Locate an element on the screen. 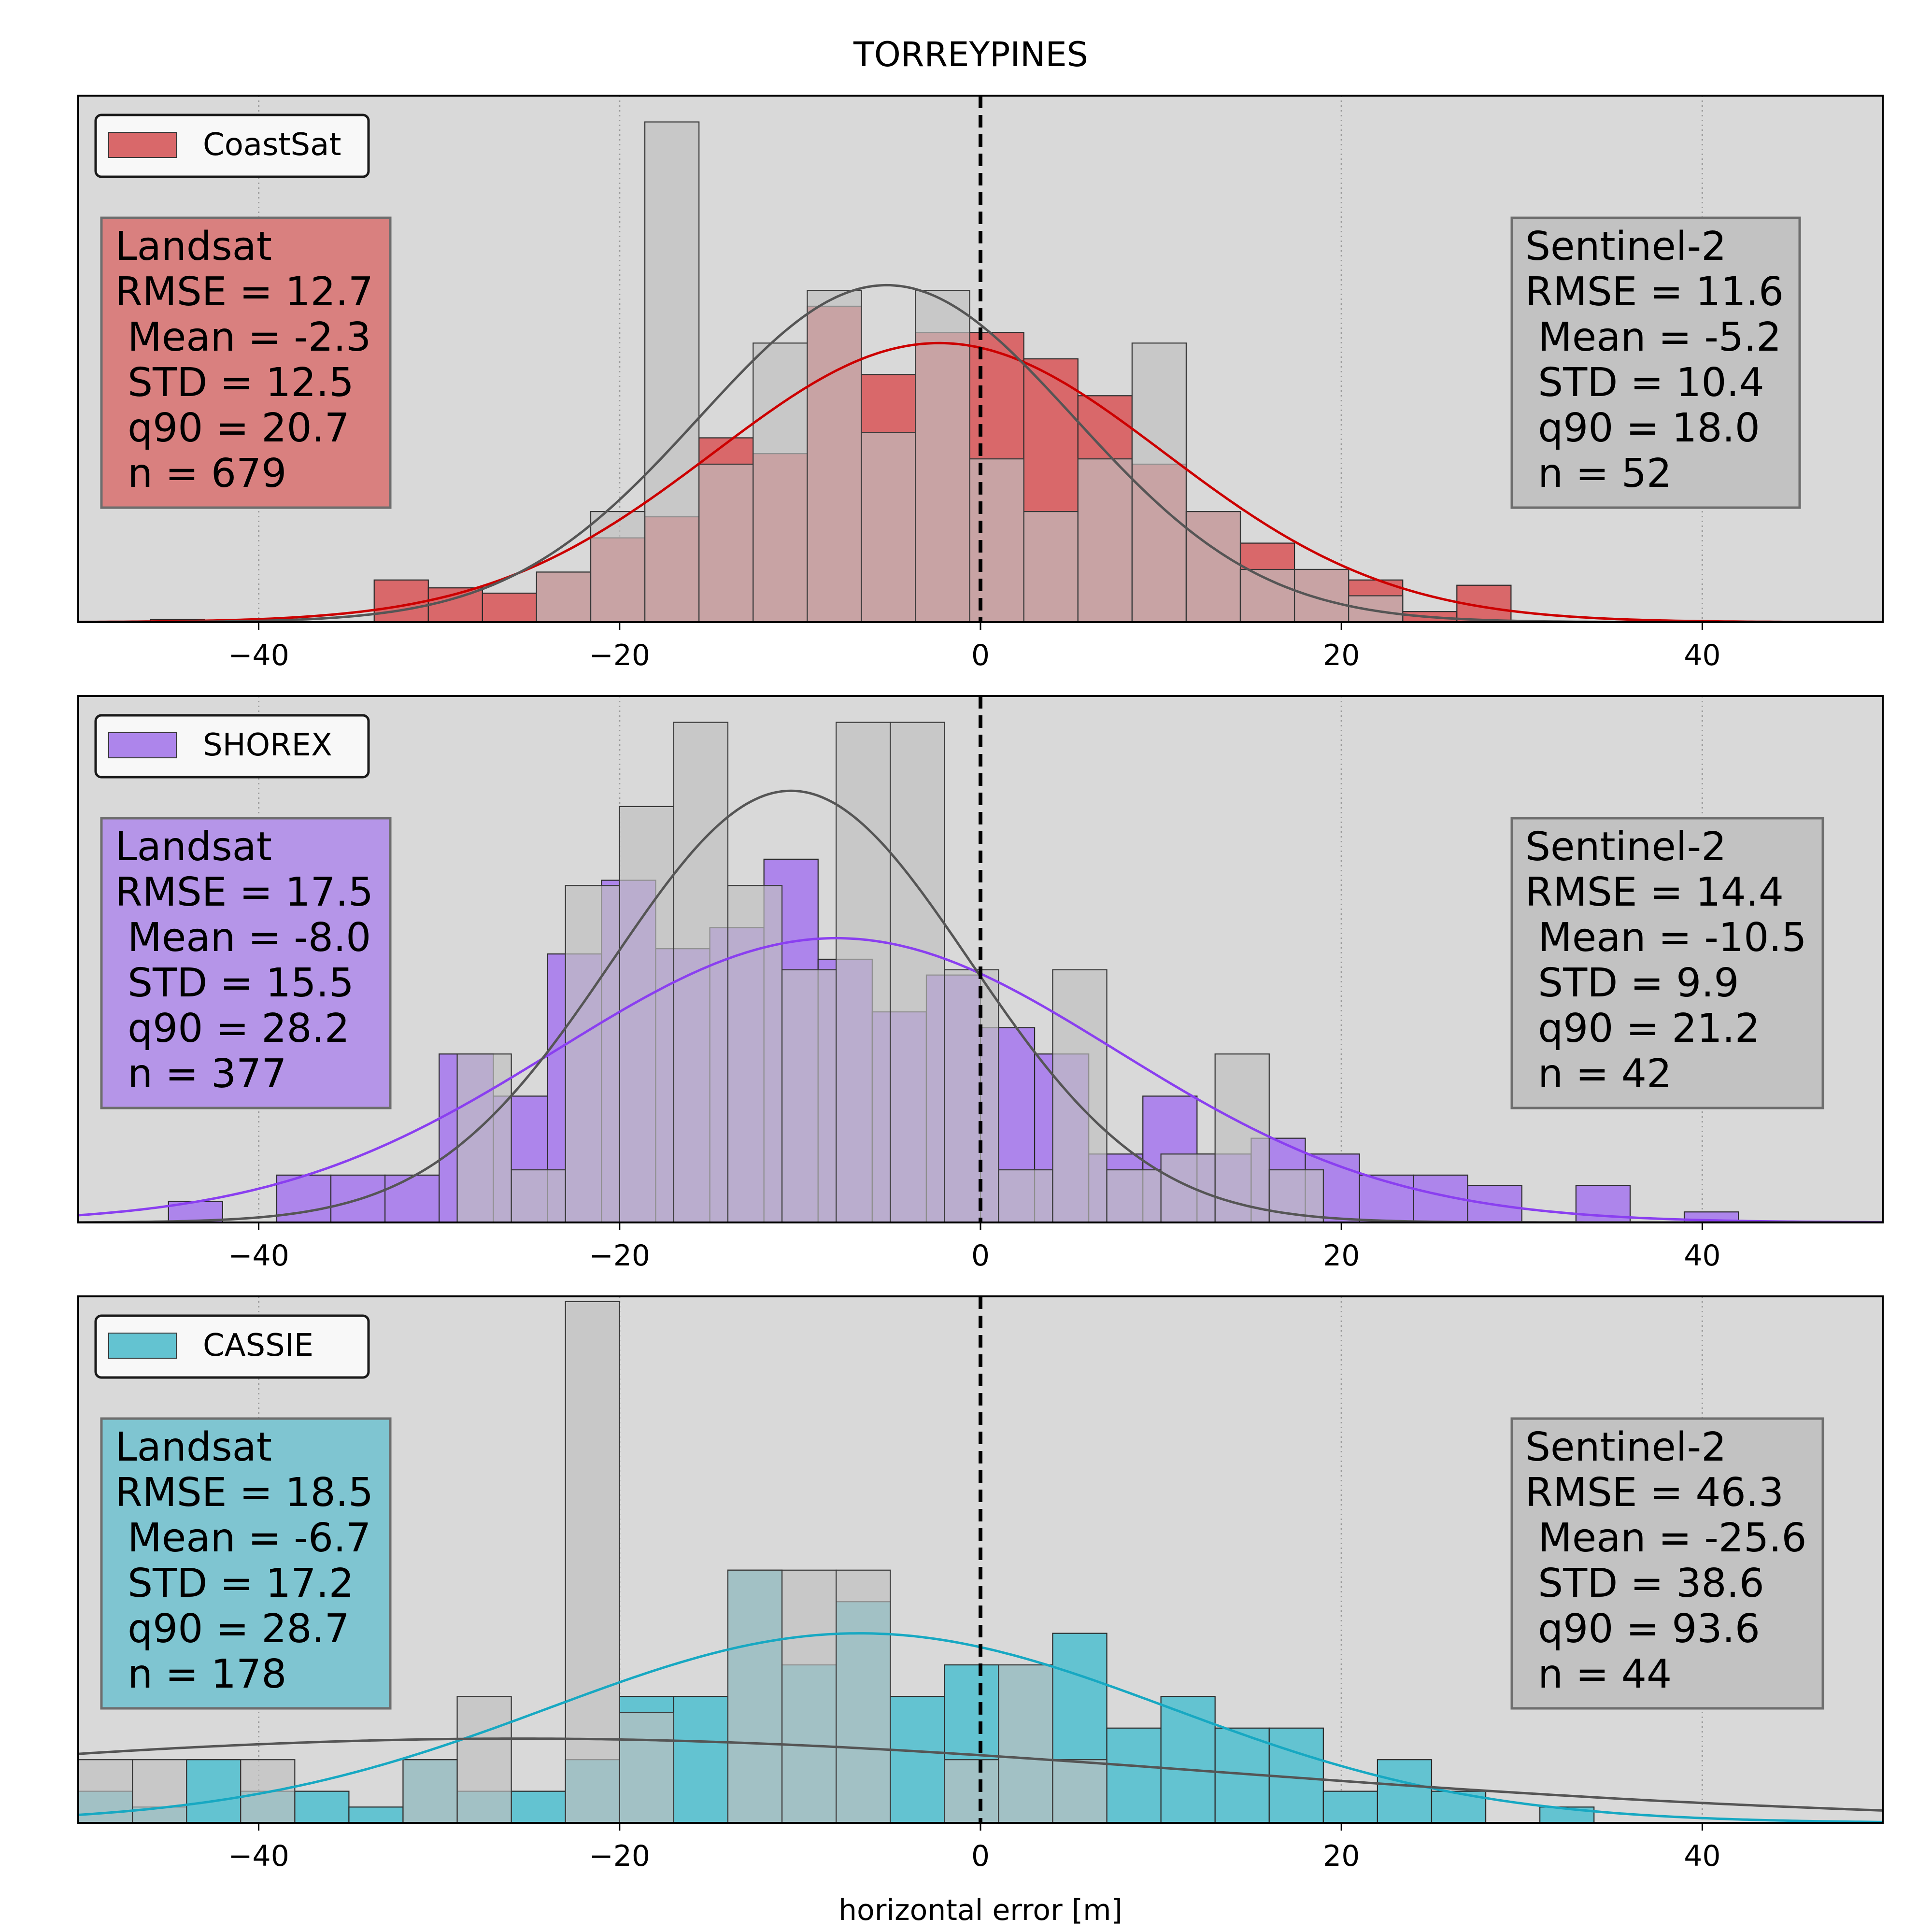  sentinel-fit-curve is located at coordinates (980, 1774).